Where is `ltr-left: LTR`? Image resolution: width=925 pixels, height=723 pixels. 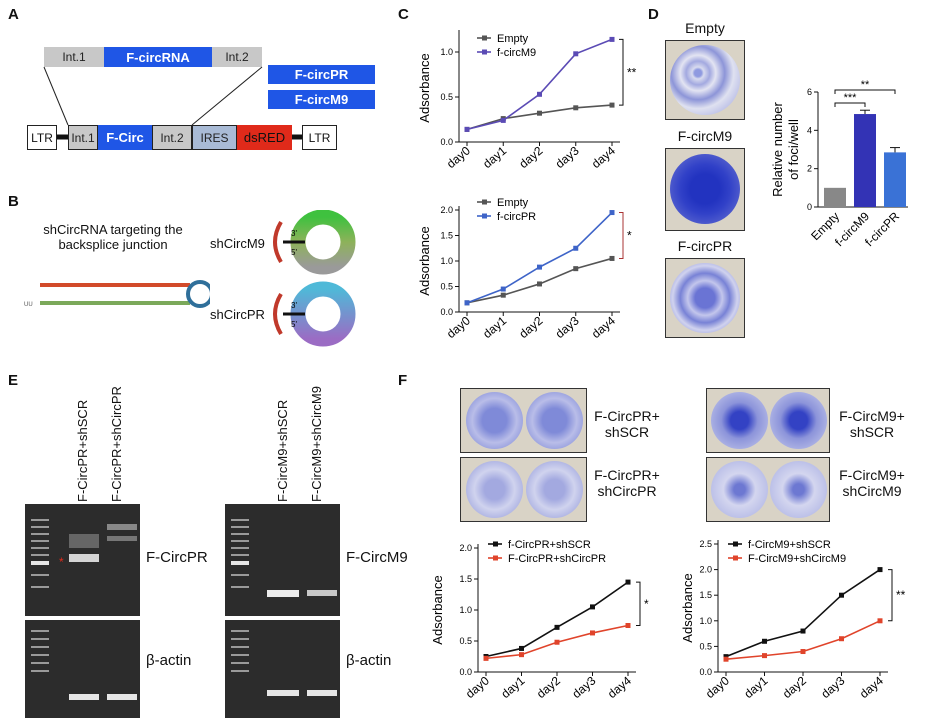 ltr-left: LTR is located at coordinates (42, 137).